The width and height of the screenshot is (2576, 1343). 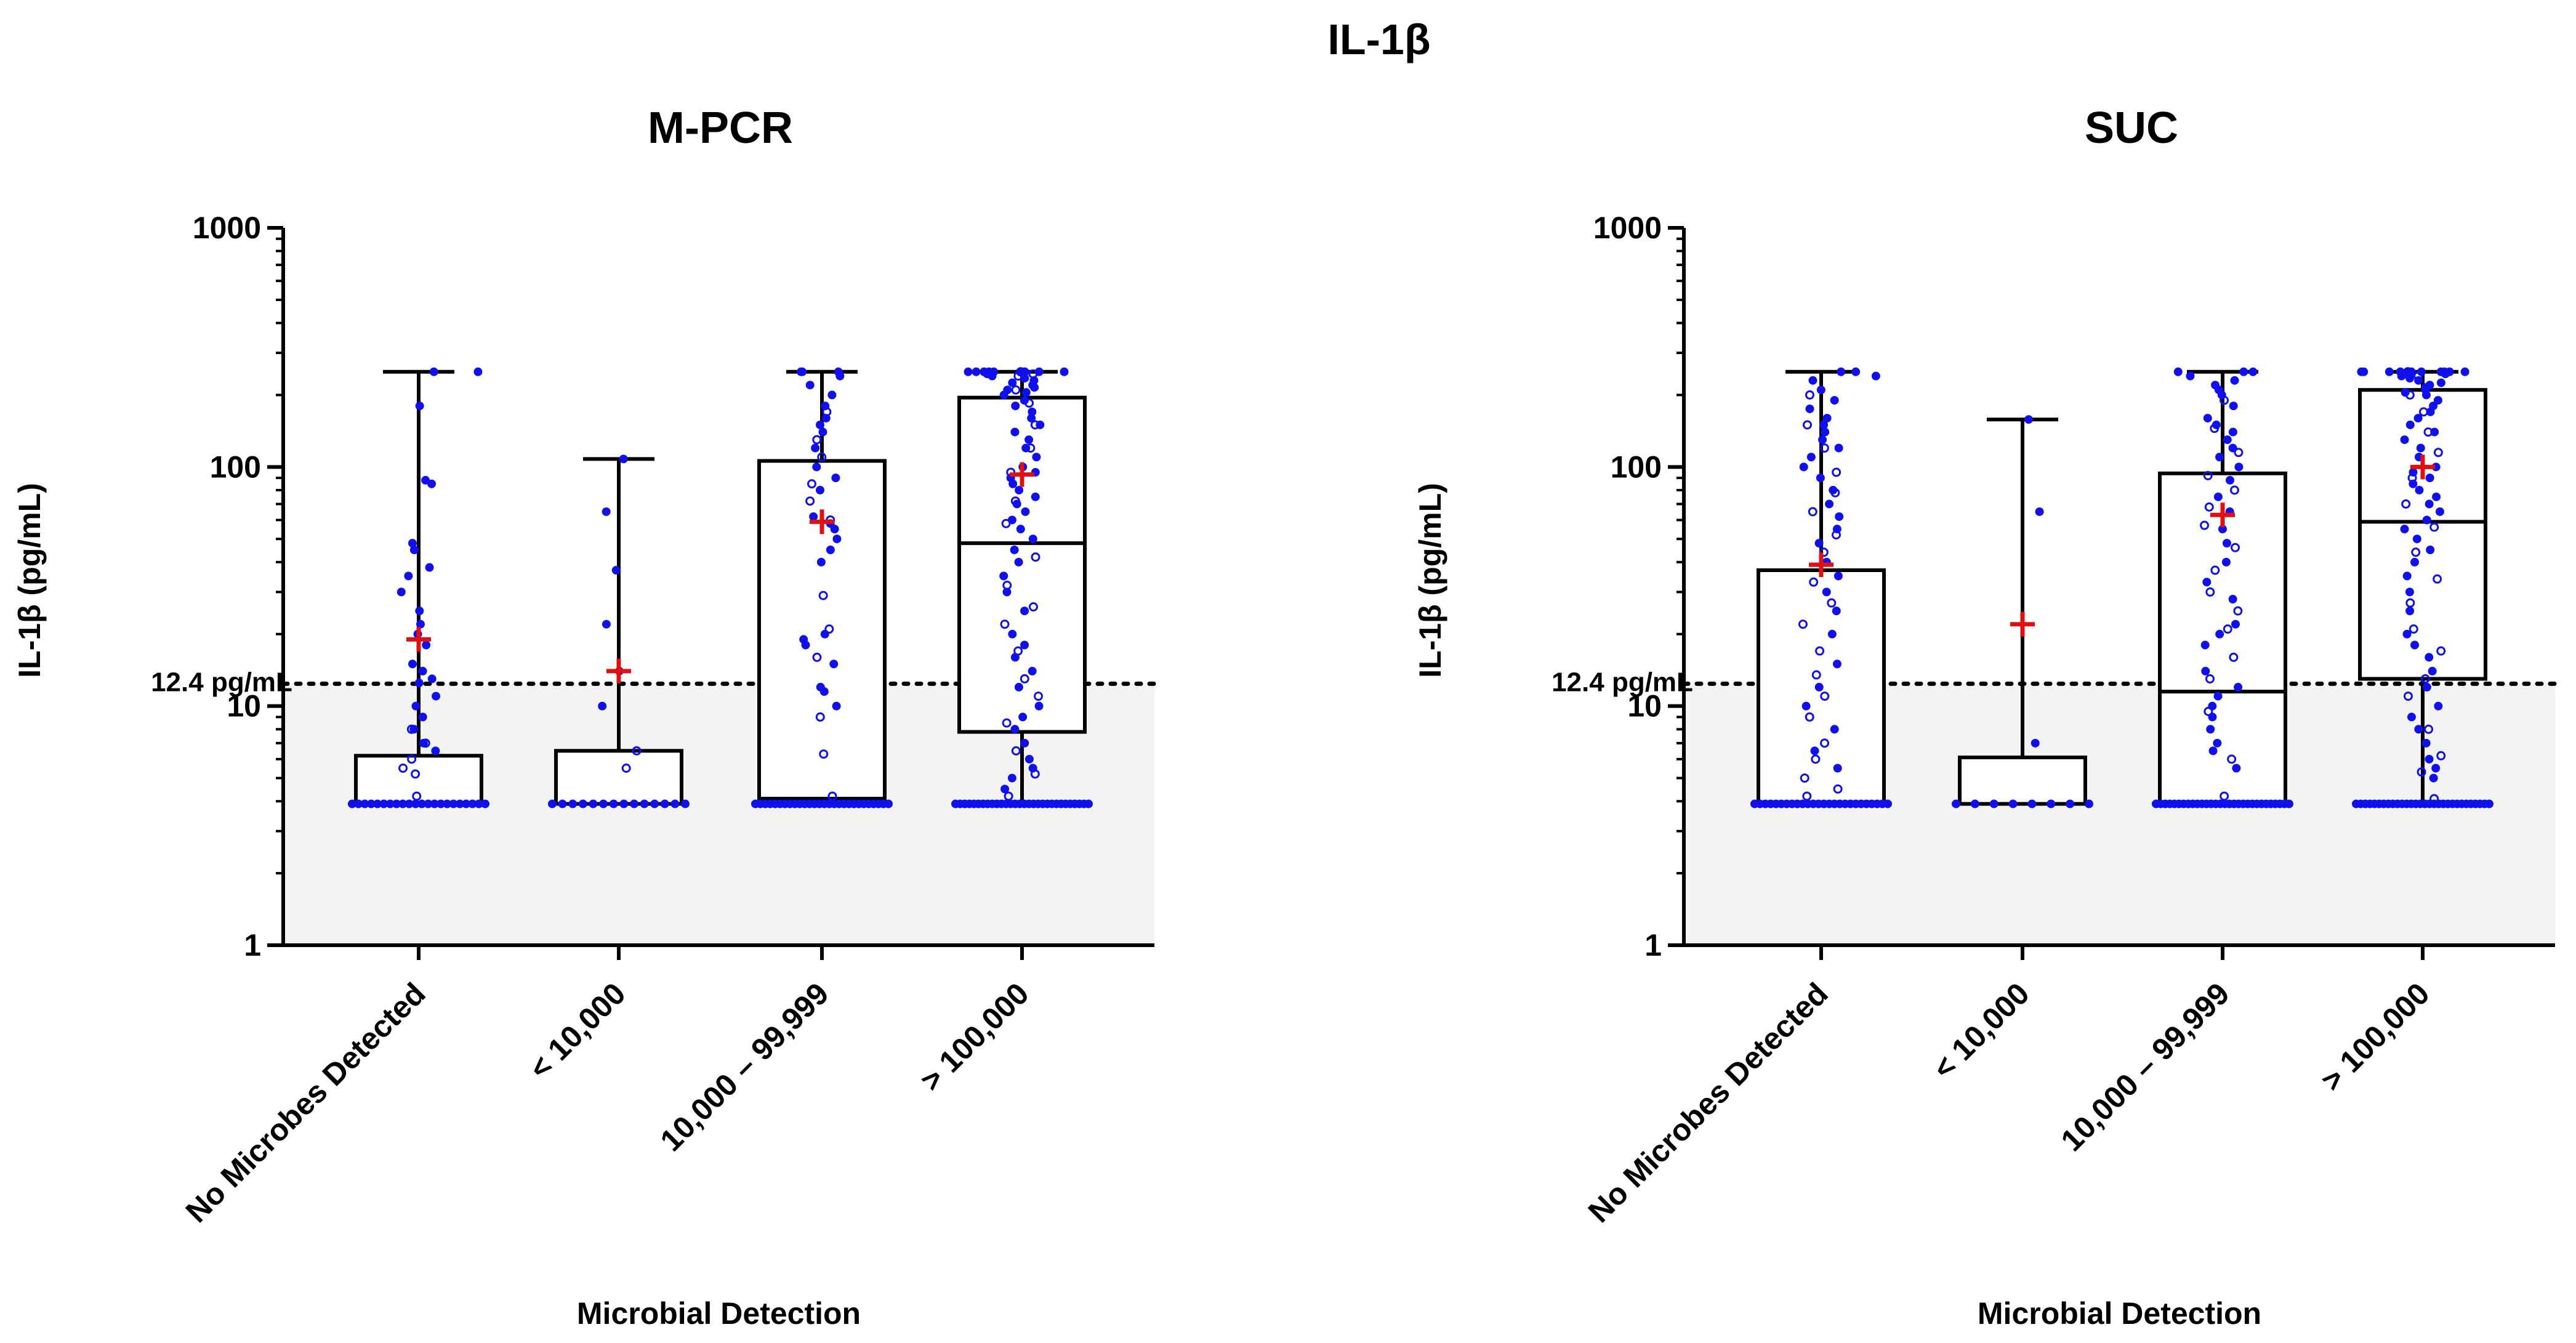 What do you see at coordinates (2119, 1313) in the screenshot?
I see `x-axis-label: Microbial Detection` at bounding box center [2119, 1313].